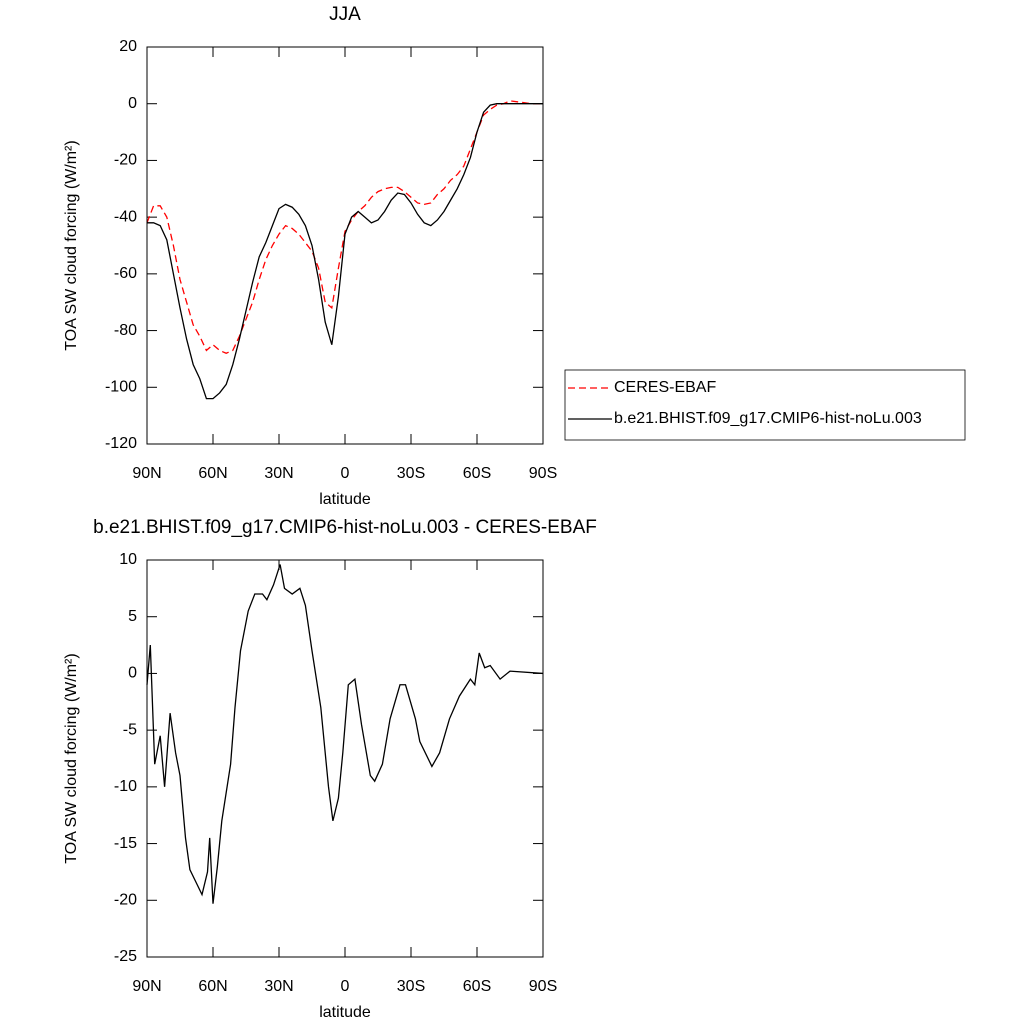 The width and height of the screenshot is (1024, 1024). Describe the element at coordinates (768, 418) in the screenshot. I see `legend-label: b.e21.BHIST.f09_g17.CMIP6-hist-noLu.003` at that location.